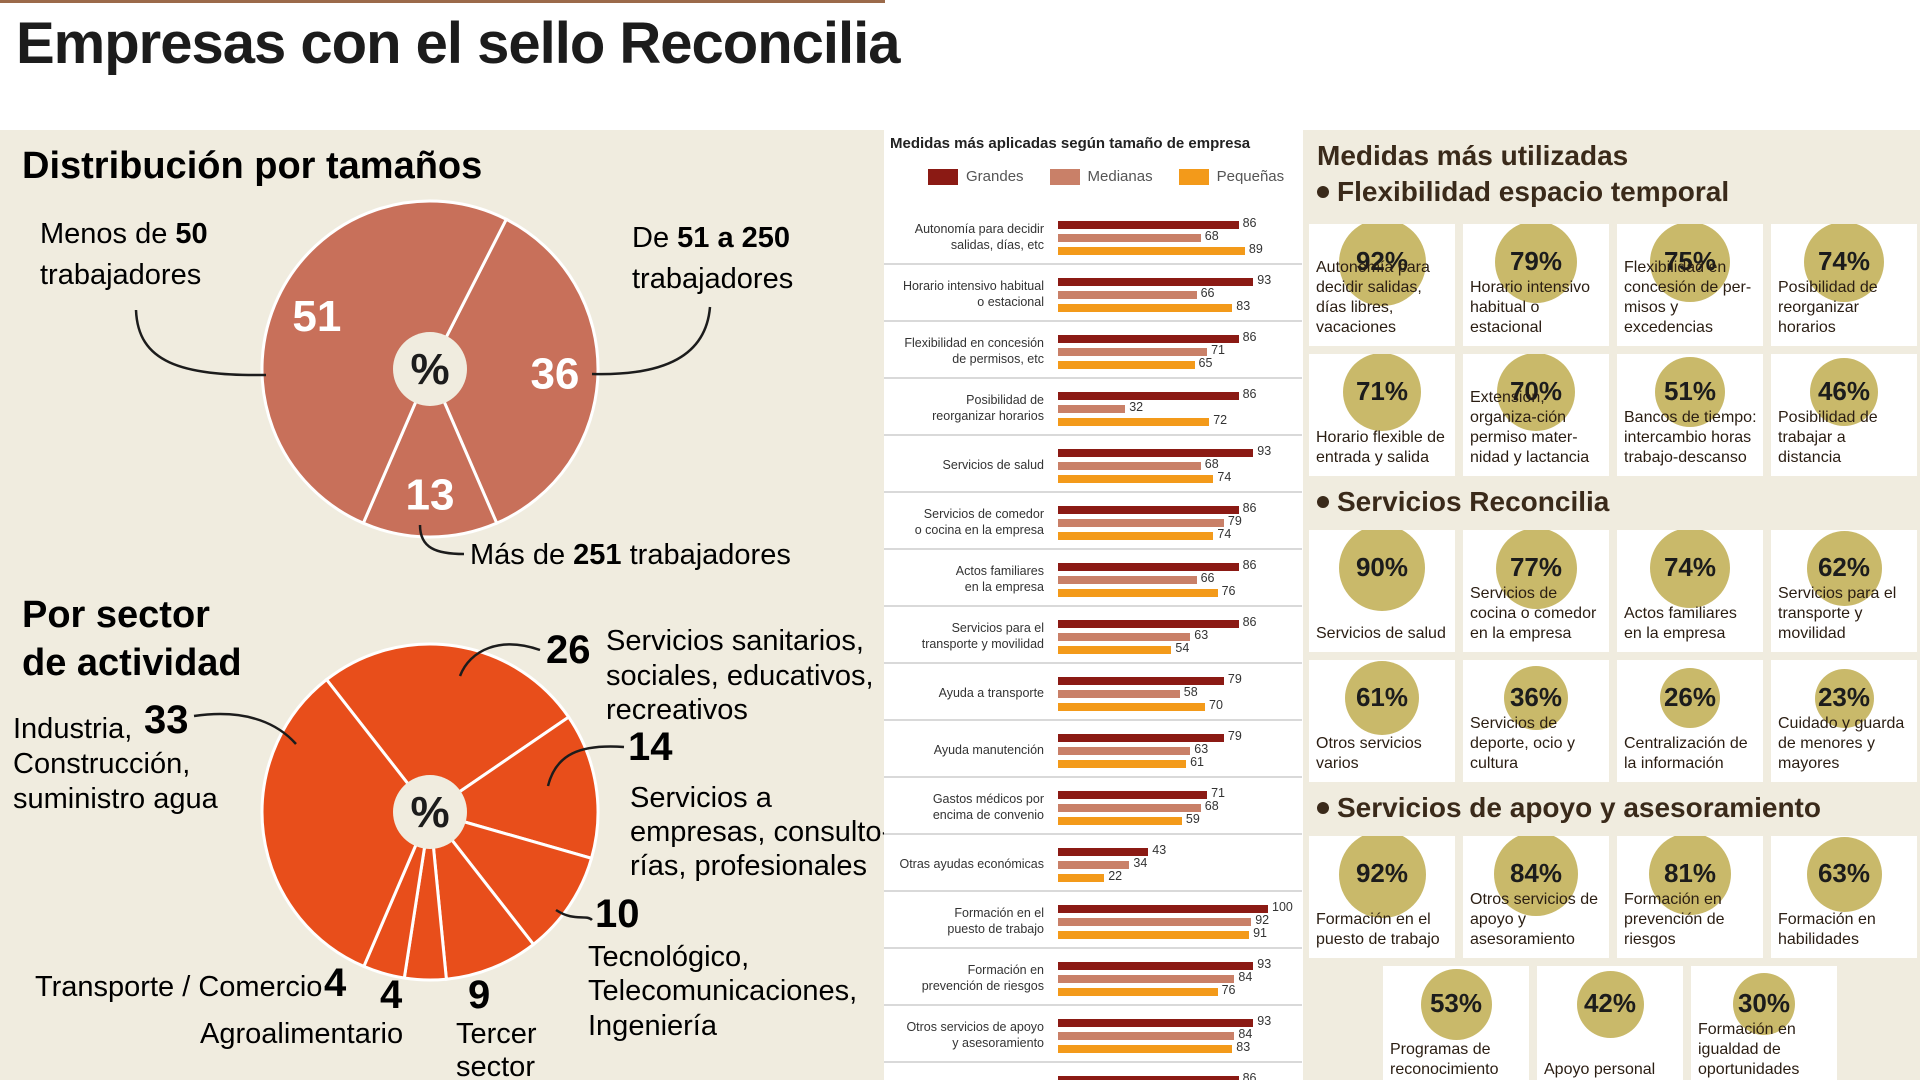 The height and width of the screenshot is (1080, 1920). What do you see at coordinates (1190, 692) in the screenshot?
I see `bar-value-label-medianas: 58` at bounding box center [1190, 692].